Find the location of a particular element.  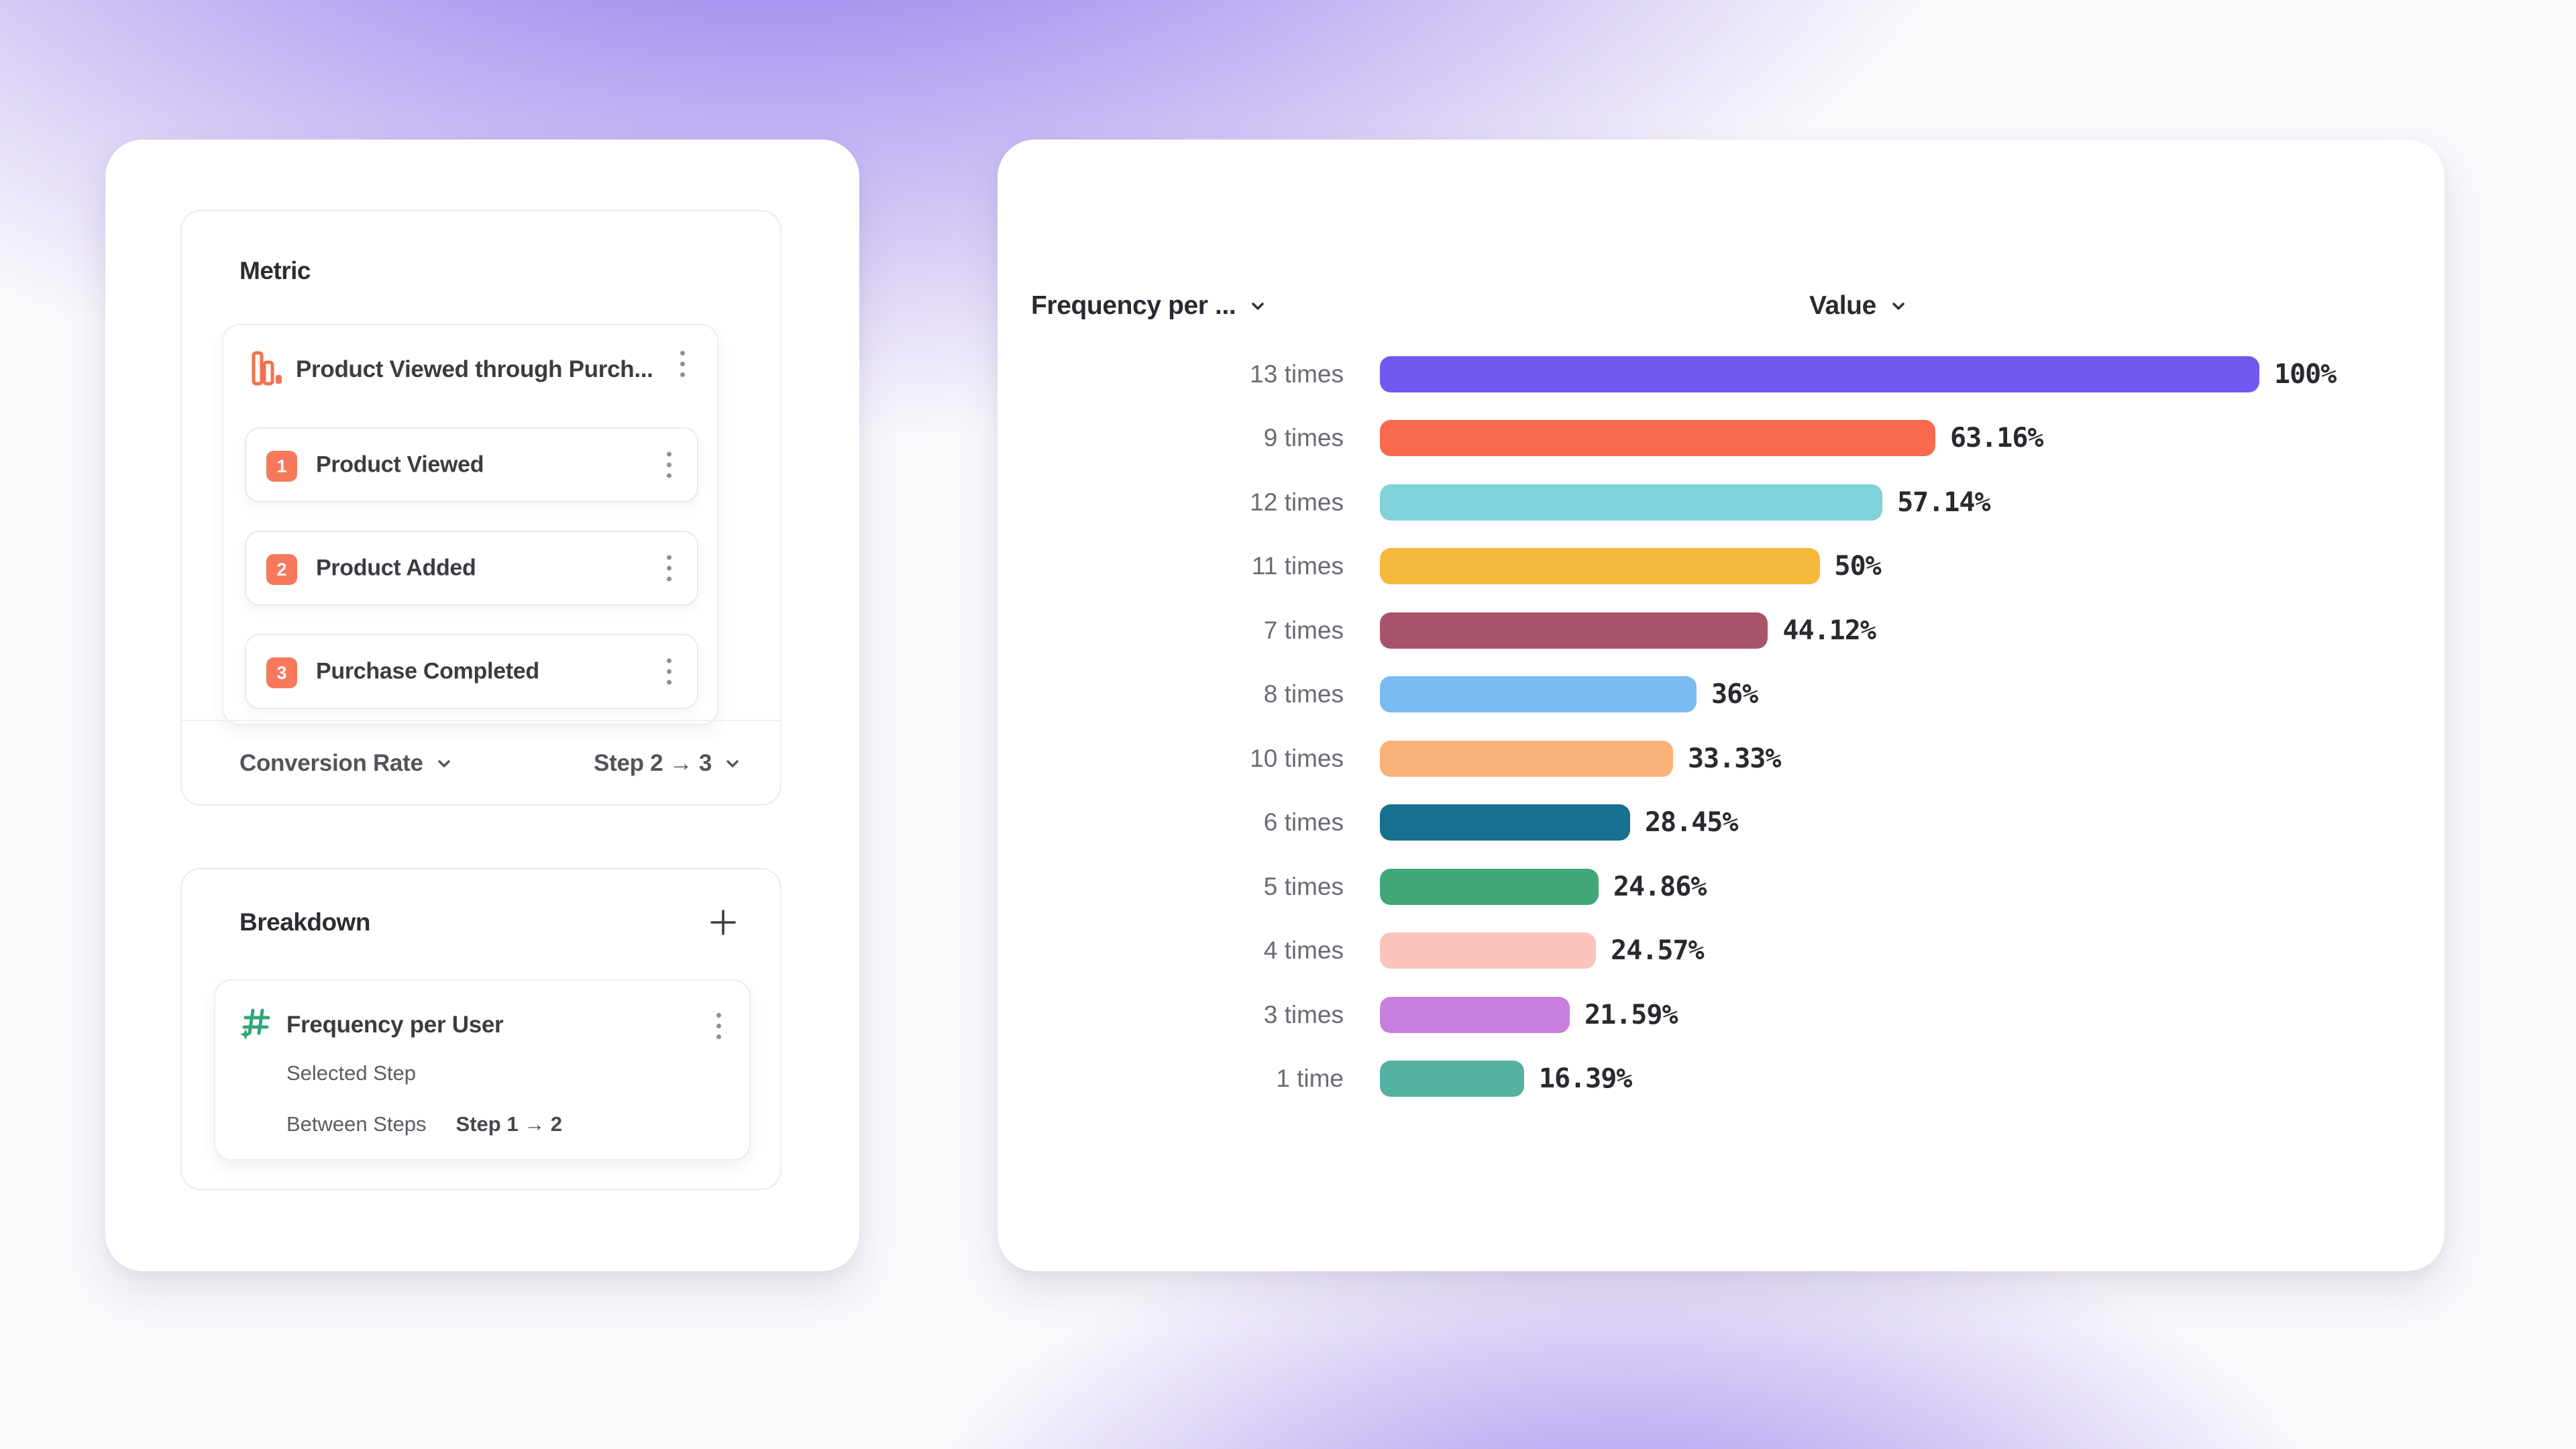

bar-value-label: 24.86% is located at coordinates (1660, 886).